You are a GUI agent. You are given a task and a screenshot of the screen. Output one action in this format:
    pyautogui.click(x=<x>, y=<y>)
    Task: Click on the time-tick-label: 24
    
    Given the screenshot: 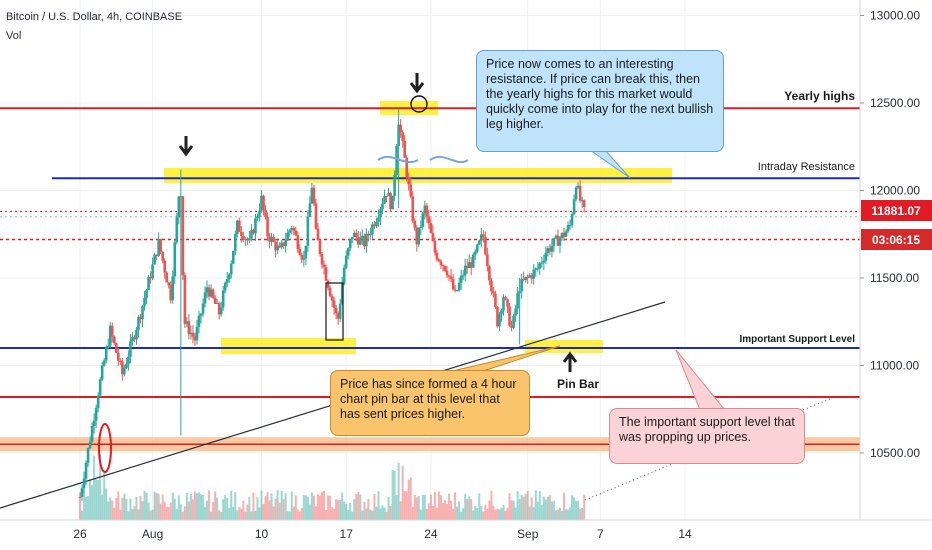 What is the action you would take?
    pyautogui.click(x=431, y=534)
    